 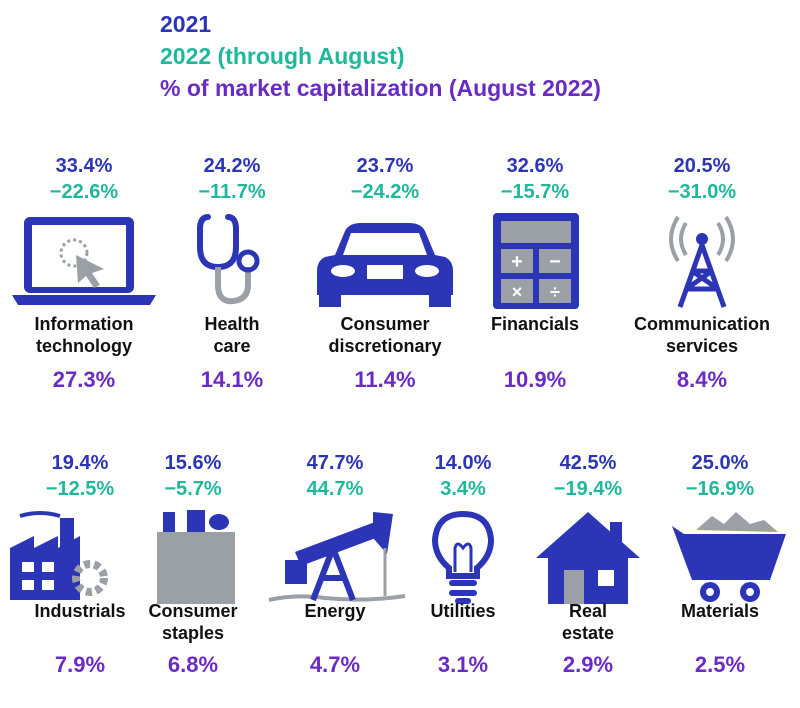 I want to click on market-cap: 3.1%, so click(x=463, y=664).